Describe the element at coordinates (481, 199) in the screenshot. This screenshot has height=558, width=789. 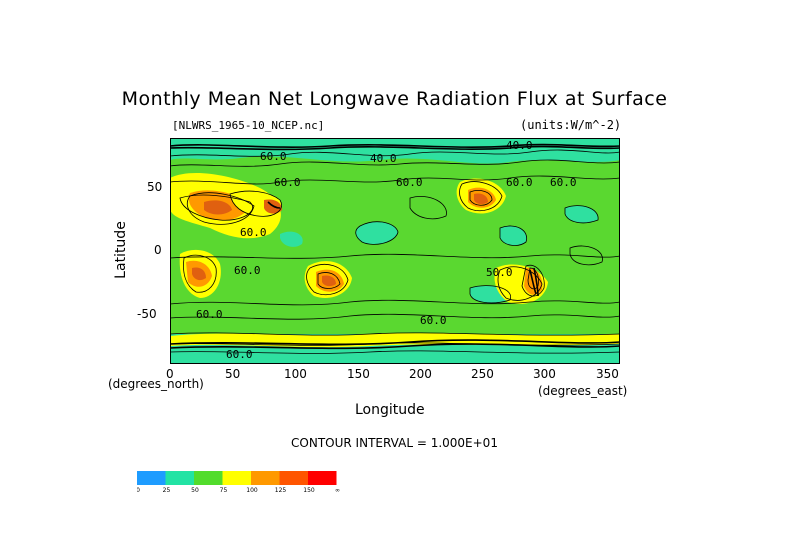
I see `hot-central-asia-core` at that location.